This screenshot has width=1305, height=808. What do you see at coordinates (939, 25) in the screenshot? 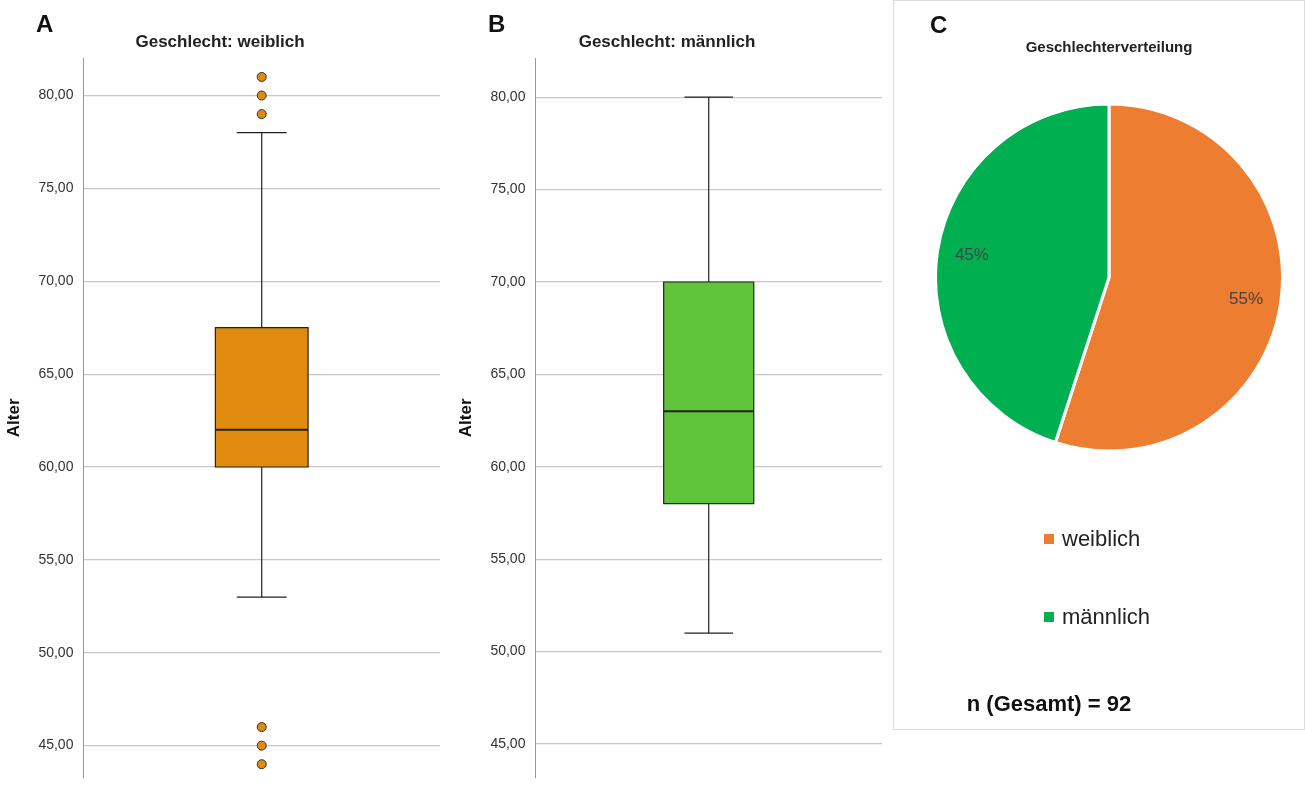
I see `text: C` at bounding box center [939, 25].